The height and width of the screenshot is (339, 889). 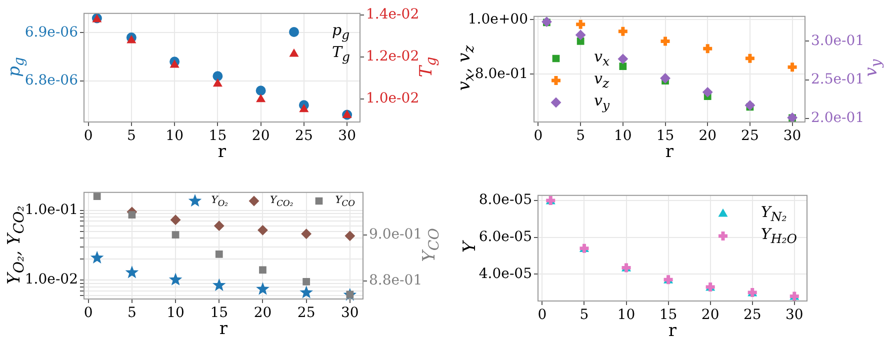 What do you see at coordinates (282, 201) in the screenshot?
I see `legend-label: Y$_{CO₂}$` at bounding box center [282, 201].